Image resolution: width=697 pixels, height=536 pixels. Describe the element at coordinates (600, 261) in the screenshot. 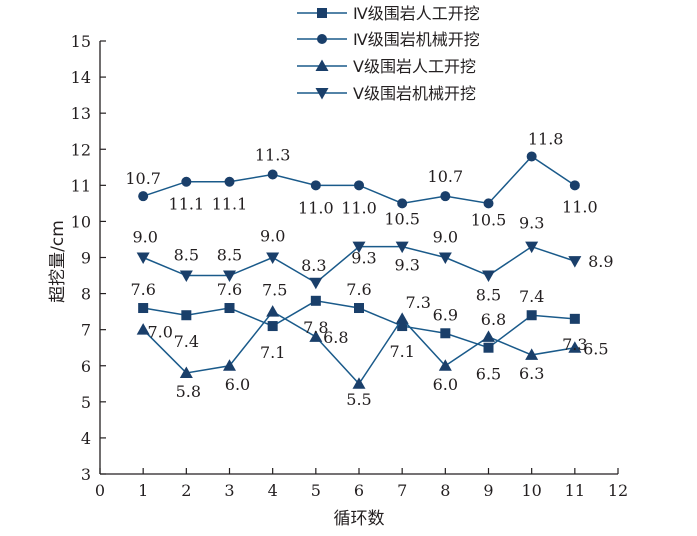

I see `data-label: 8.9` at that location.